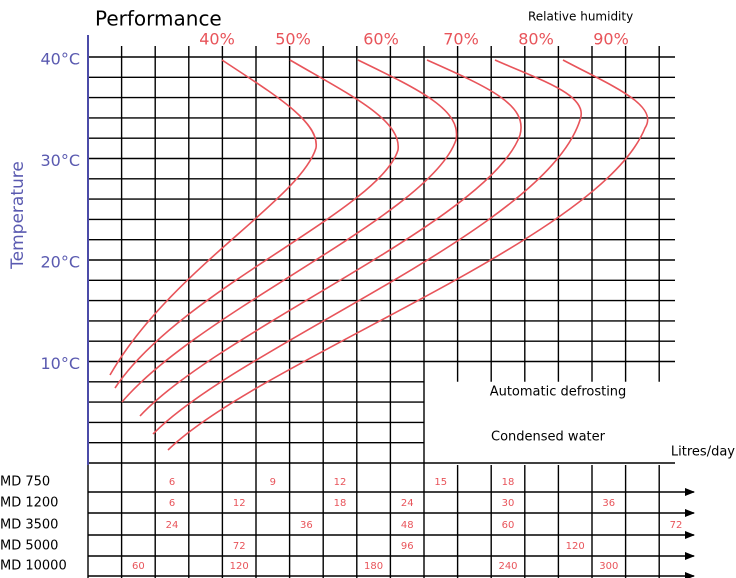  Describe the element at coordinates (536, 39) in the screenshot. I see `humidity-label: 80%` at that location.